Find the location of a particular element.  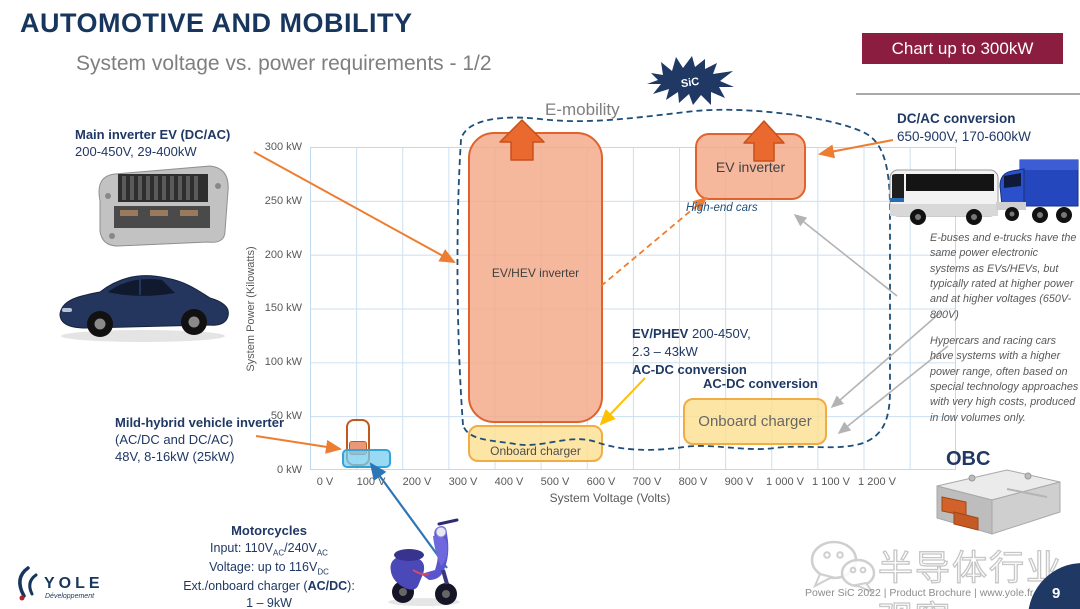

x-tick: 900 V is located at coordinates (739, 482).